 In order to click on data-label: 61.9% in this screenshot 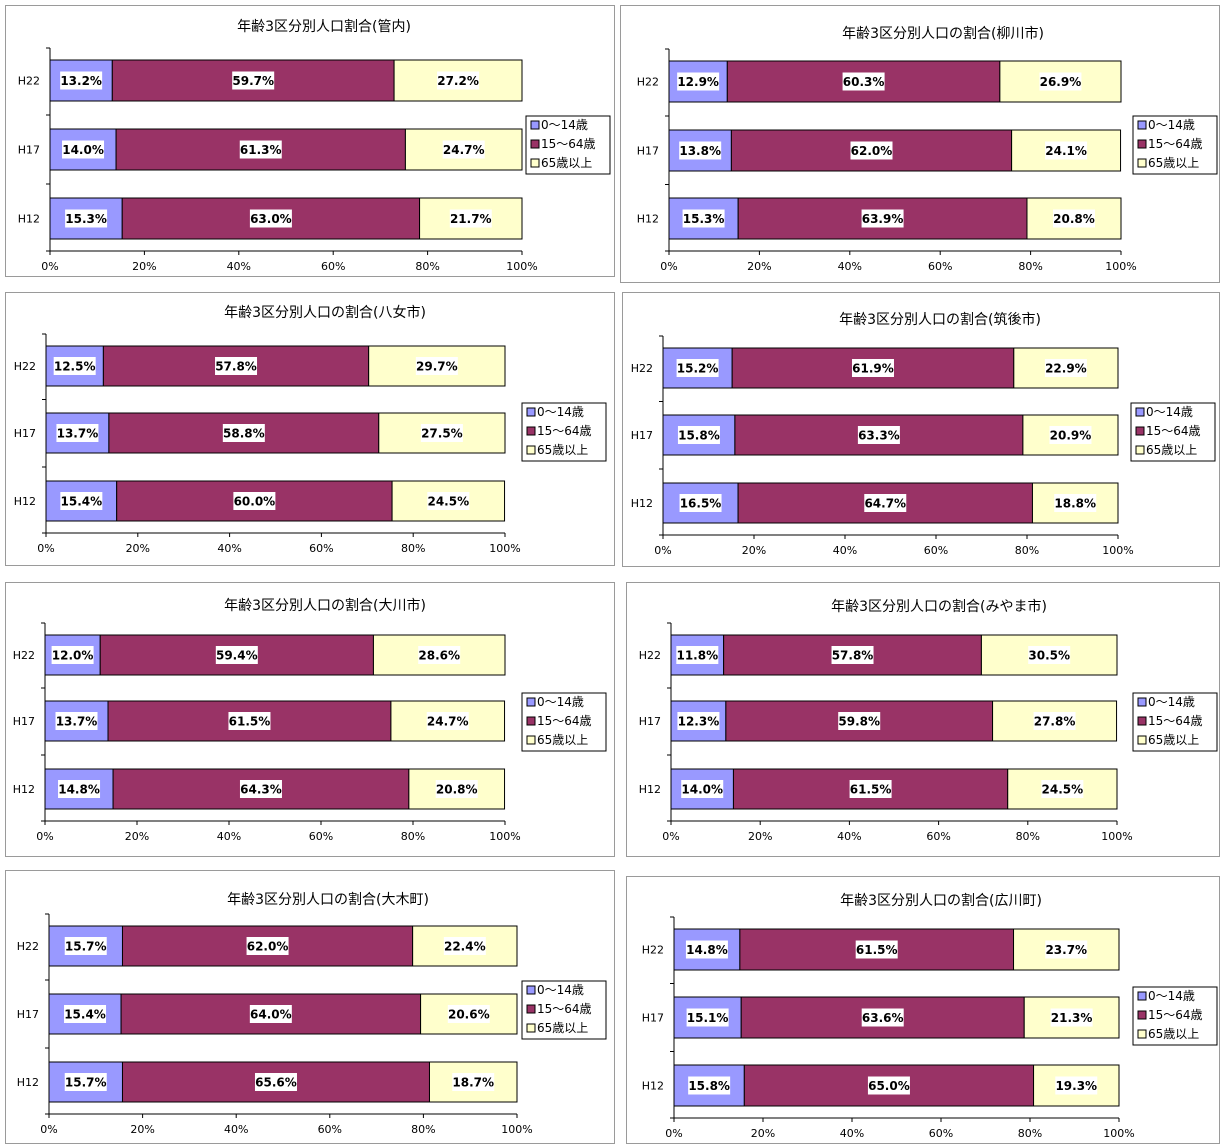, I will do `click(873, 369)`.